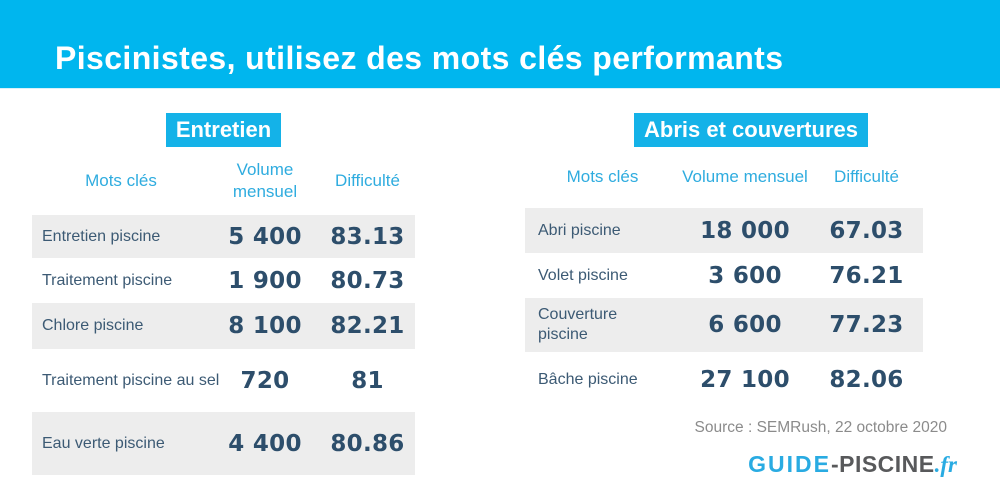  Describe the element at coordinates (367, 326) in the screenshot. I see `difficulty-cell: 82.21` at that location.